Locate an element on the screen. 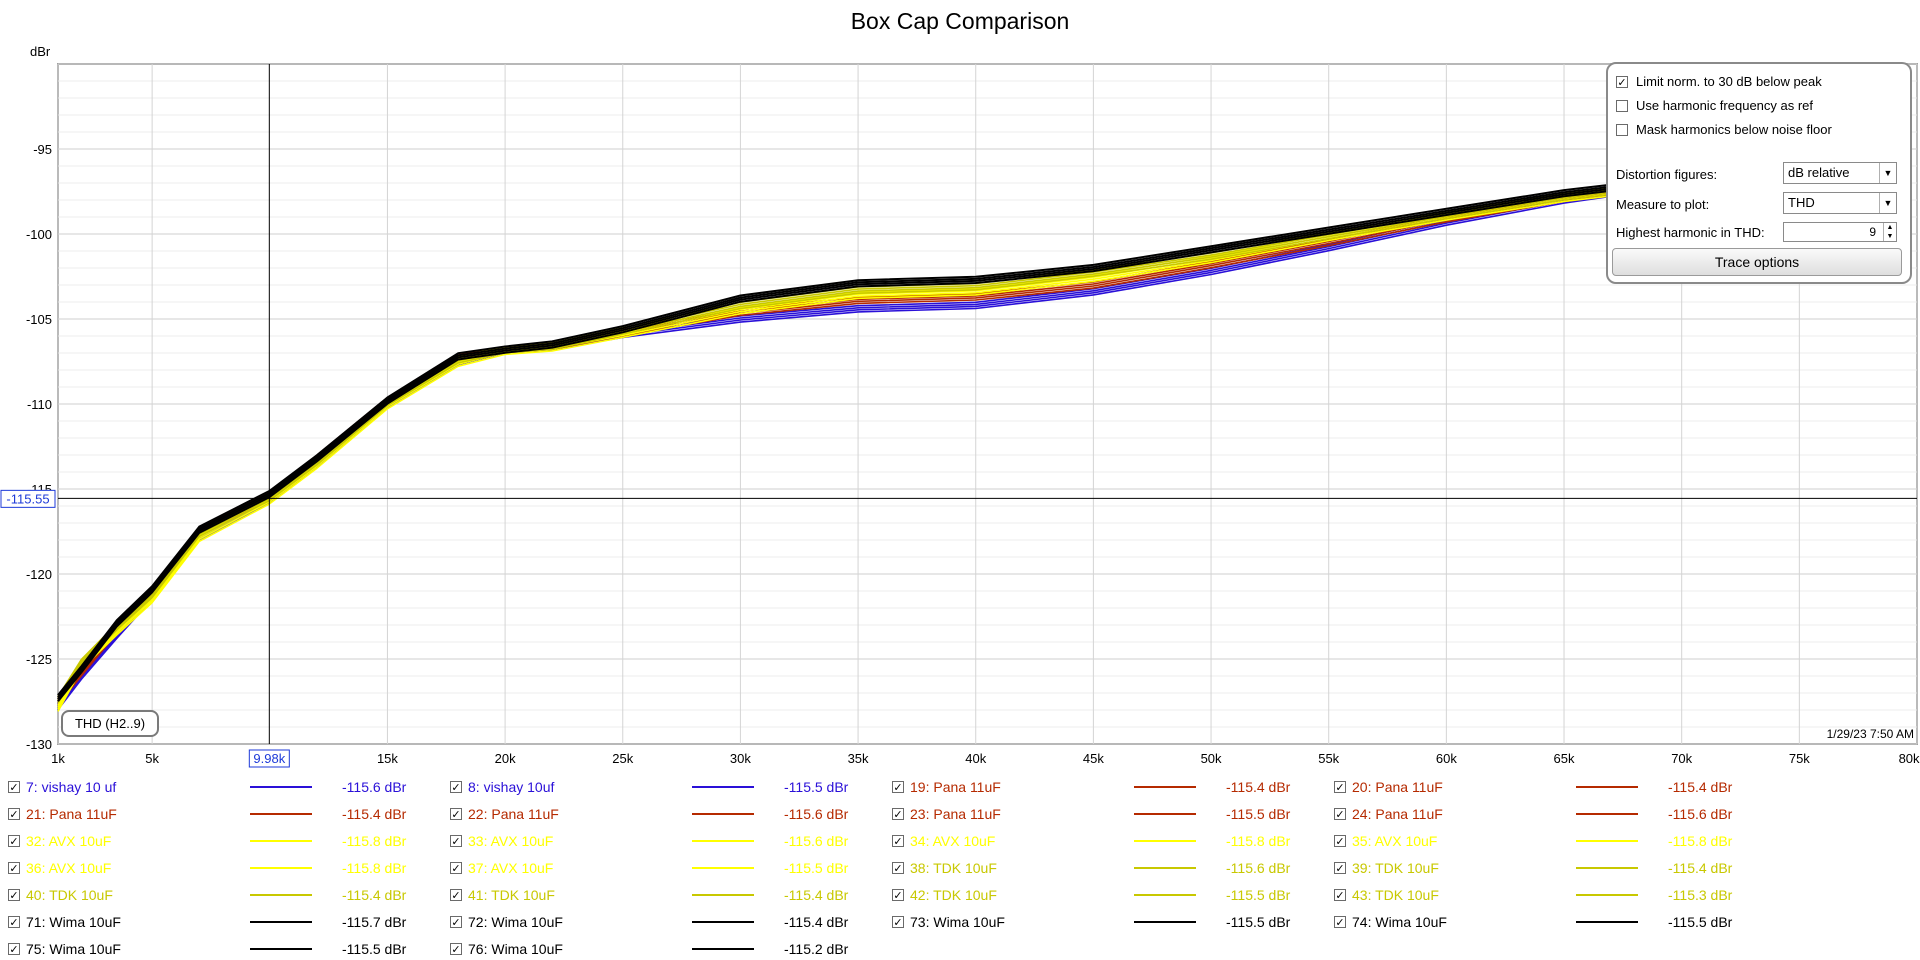 The height and width of the screenshot is (960, 1920). legend-item: ✓ 19: Pana 11uF -115.4 dBr is located at coordinates (1104, 787).